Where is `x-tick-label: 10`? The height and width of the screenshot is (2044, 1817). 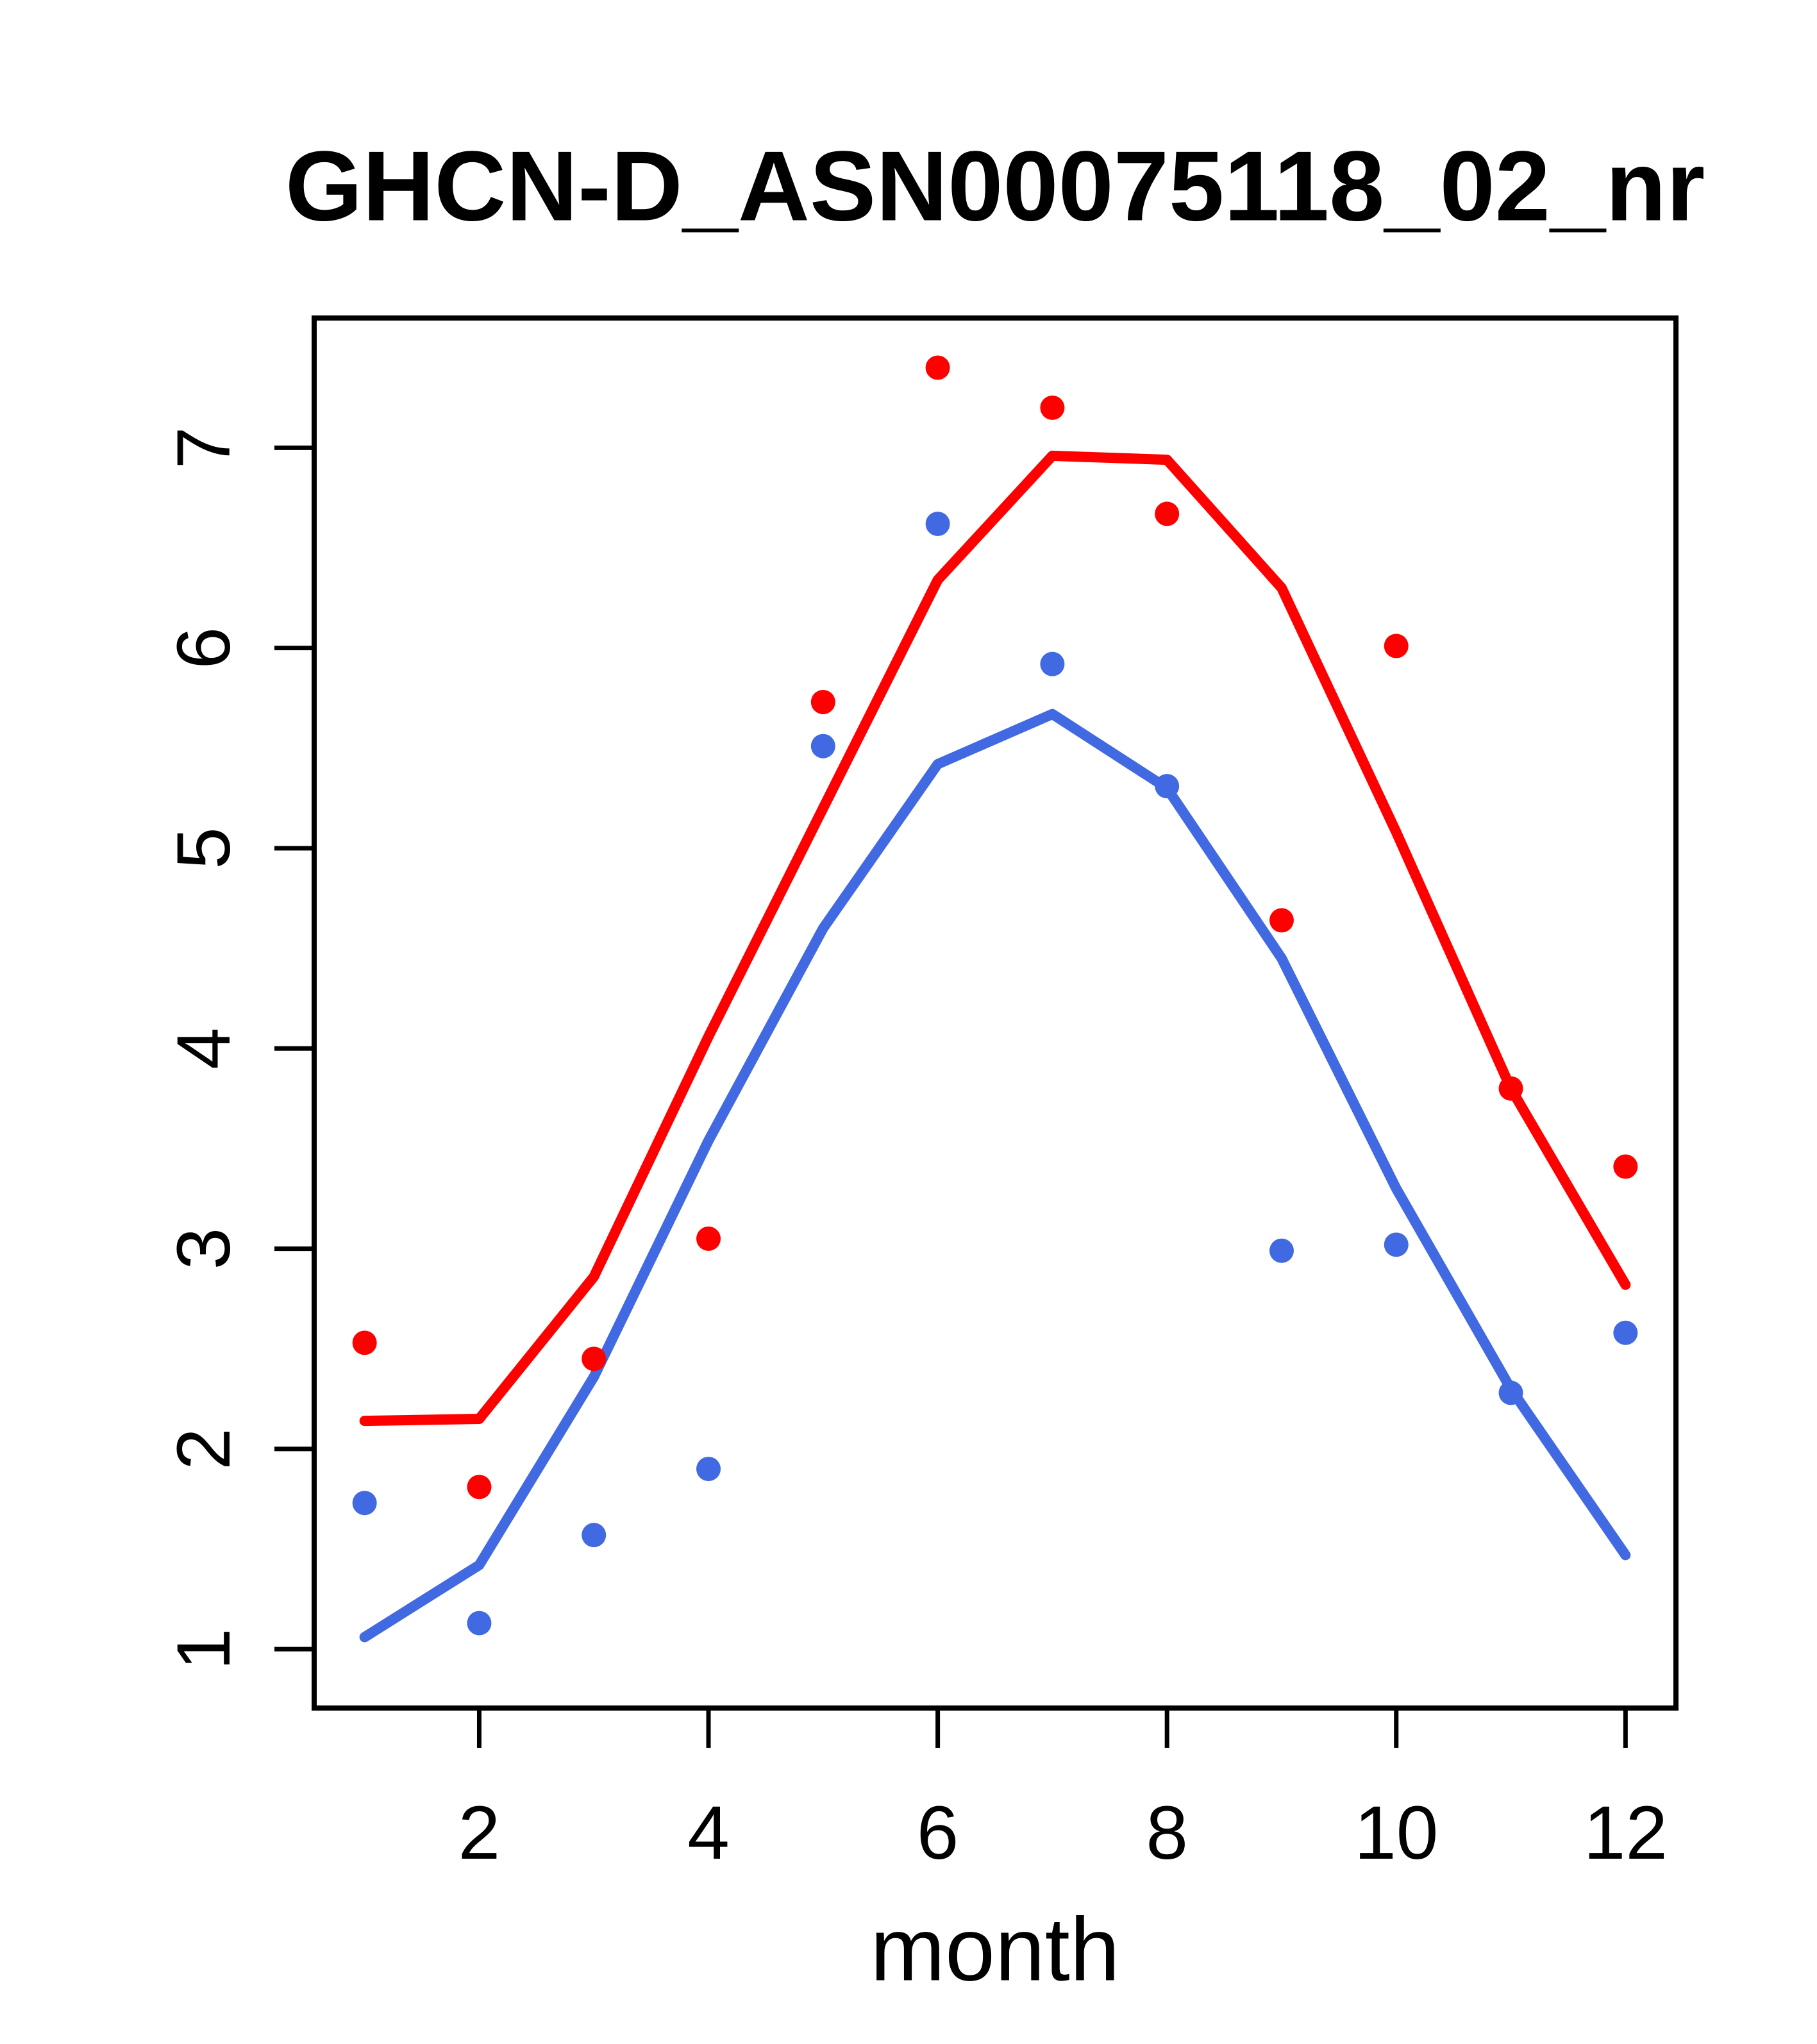
x-tick-label: 10 is located at coordinates (1396, 1833).